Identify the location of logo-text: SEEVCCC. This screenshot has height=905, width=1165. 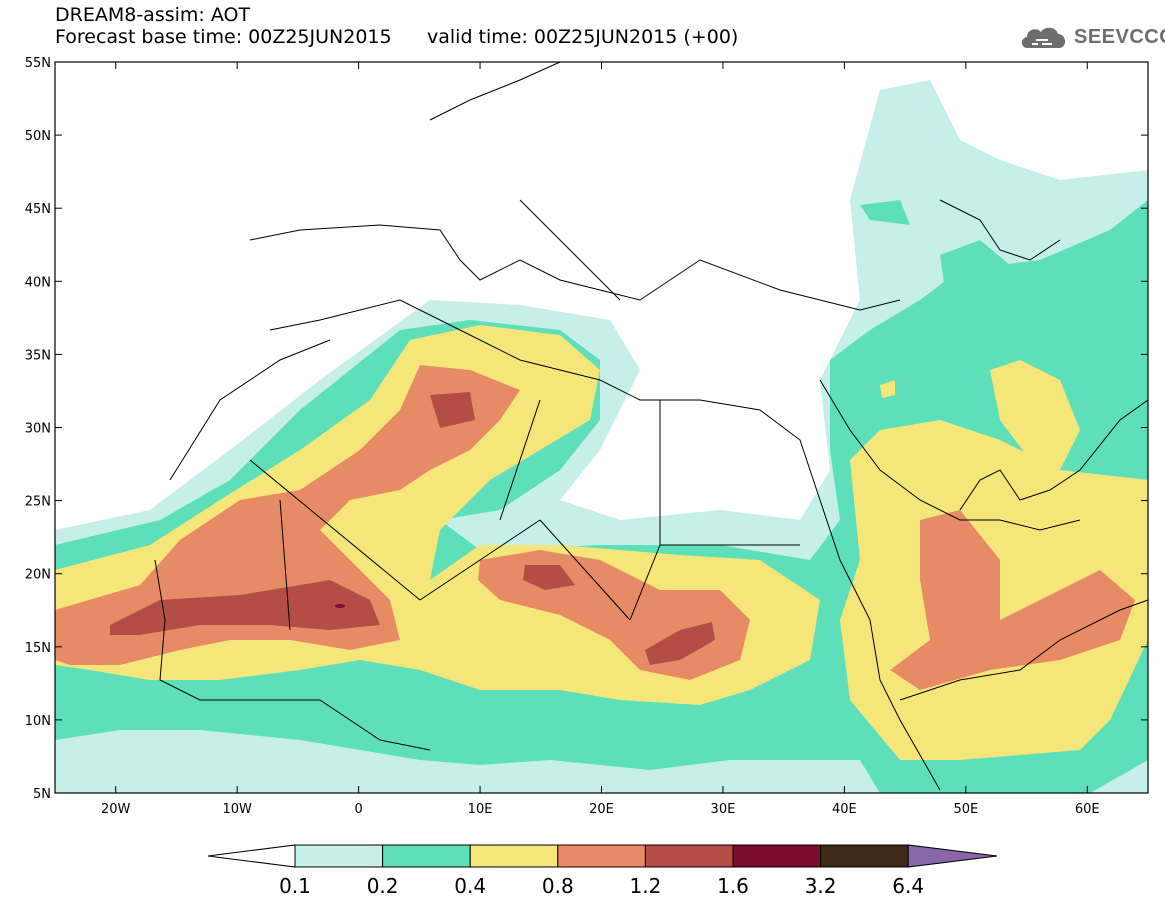
(1119, 36).